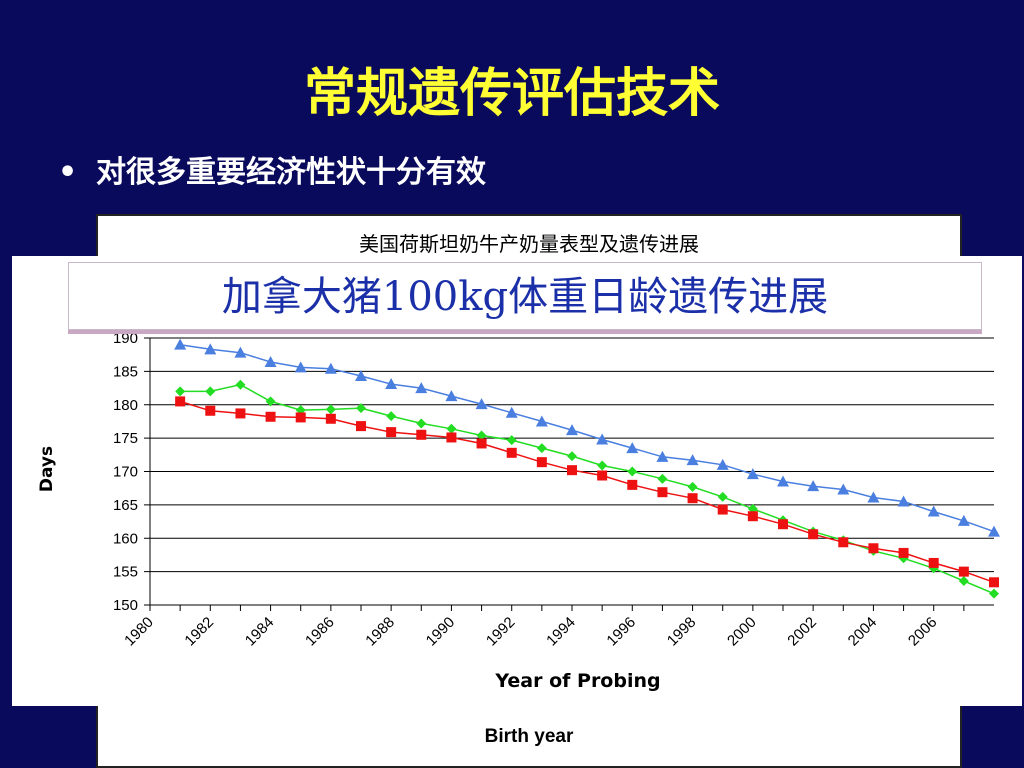  What do you see at coordinates (291, 172) in the screenshot?
I see `bullet-text: 对很多重要经济性状十分有效` at bounding box center [291, 172].